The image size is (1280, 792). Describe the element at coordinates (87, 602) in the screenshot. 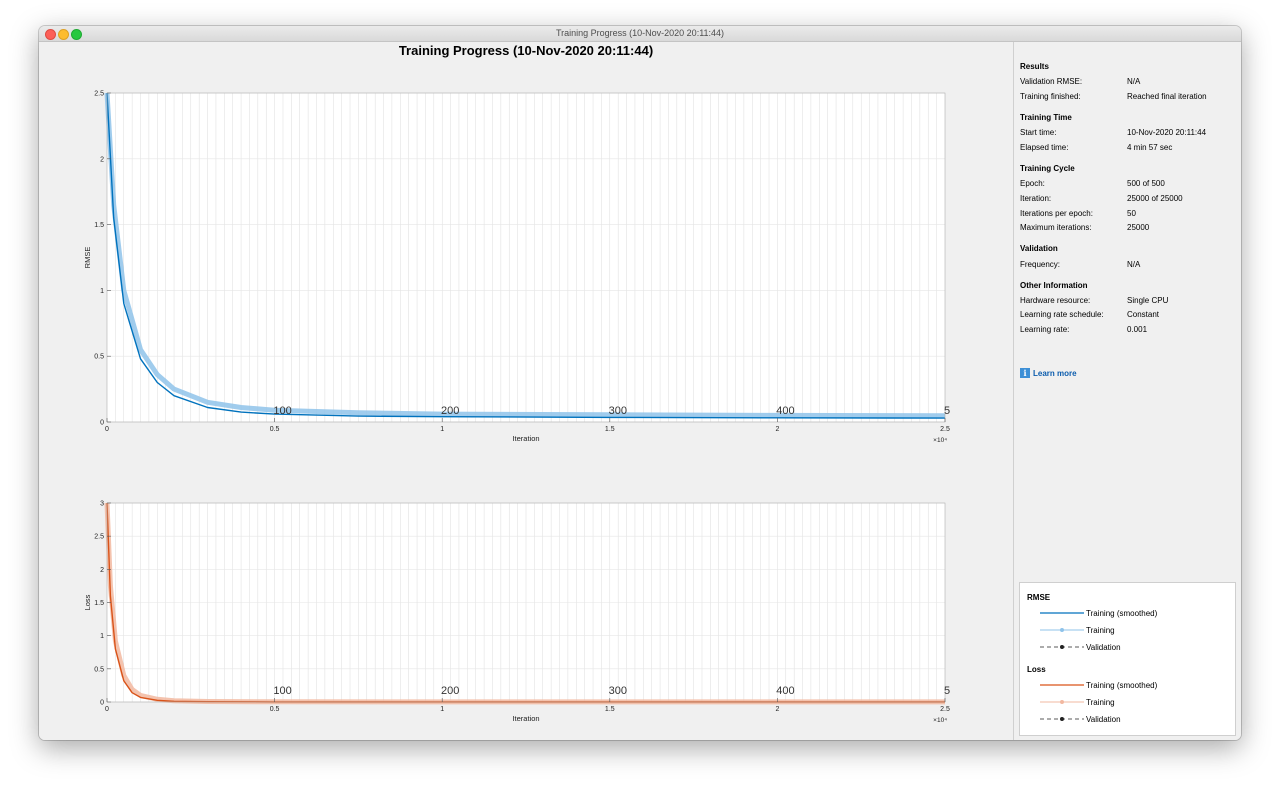

I see `y-axis-label: Loss` at that location.